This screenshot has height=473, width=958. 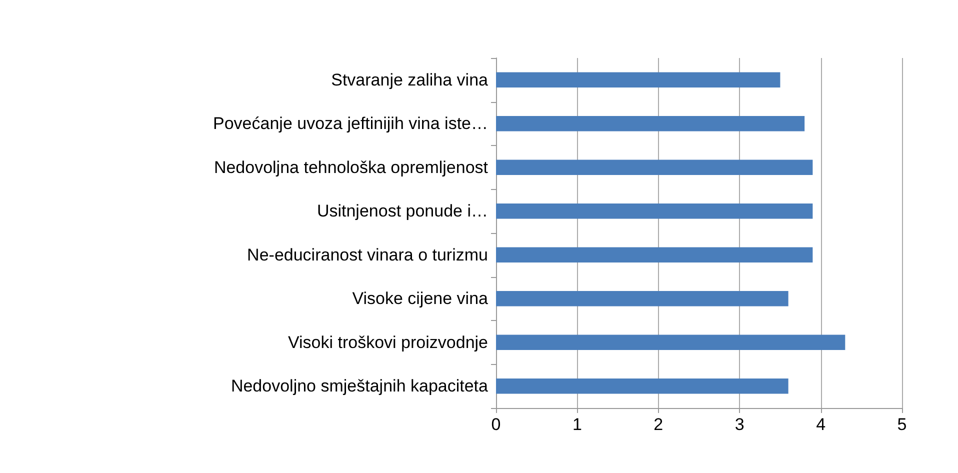 I want to click on y-tick-label: Visoke cijene vina, so click(x=420, y=298).